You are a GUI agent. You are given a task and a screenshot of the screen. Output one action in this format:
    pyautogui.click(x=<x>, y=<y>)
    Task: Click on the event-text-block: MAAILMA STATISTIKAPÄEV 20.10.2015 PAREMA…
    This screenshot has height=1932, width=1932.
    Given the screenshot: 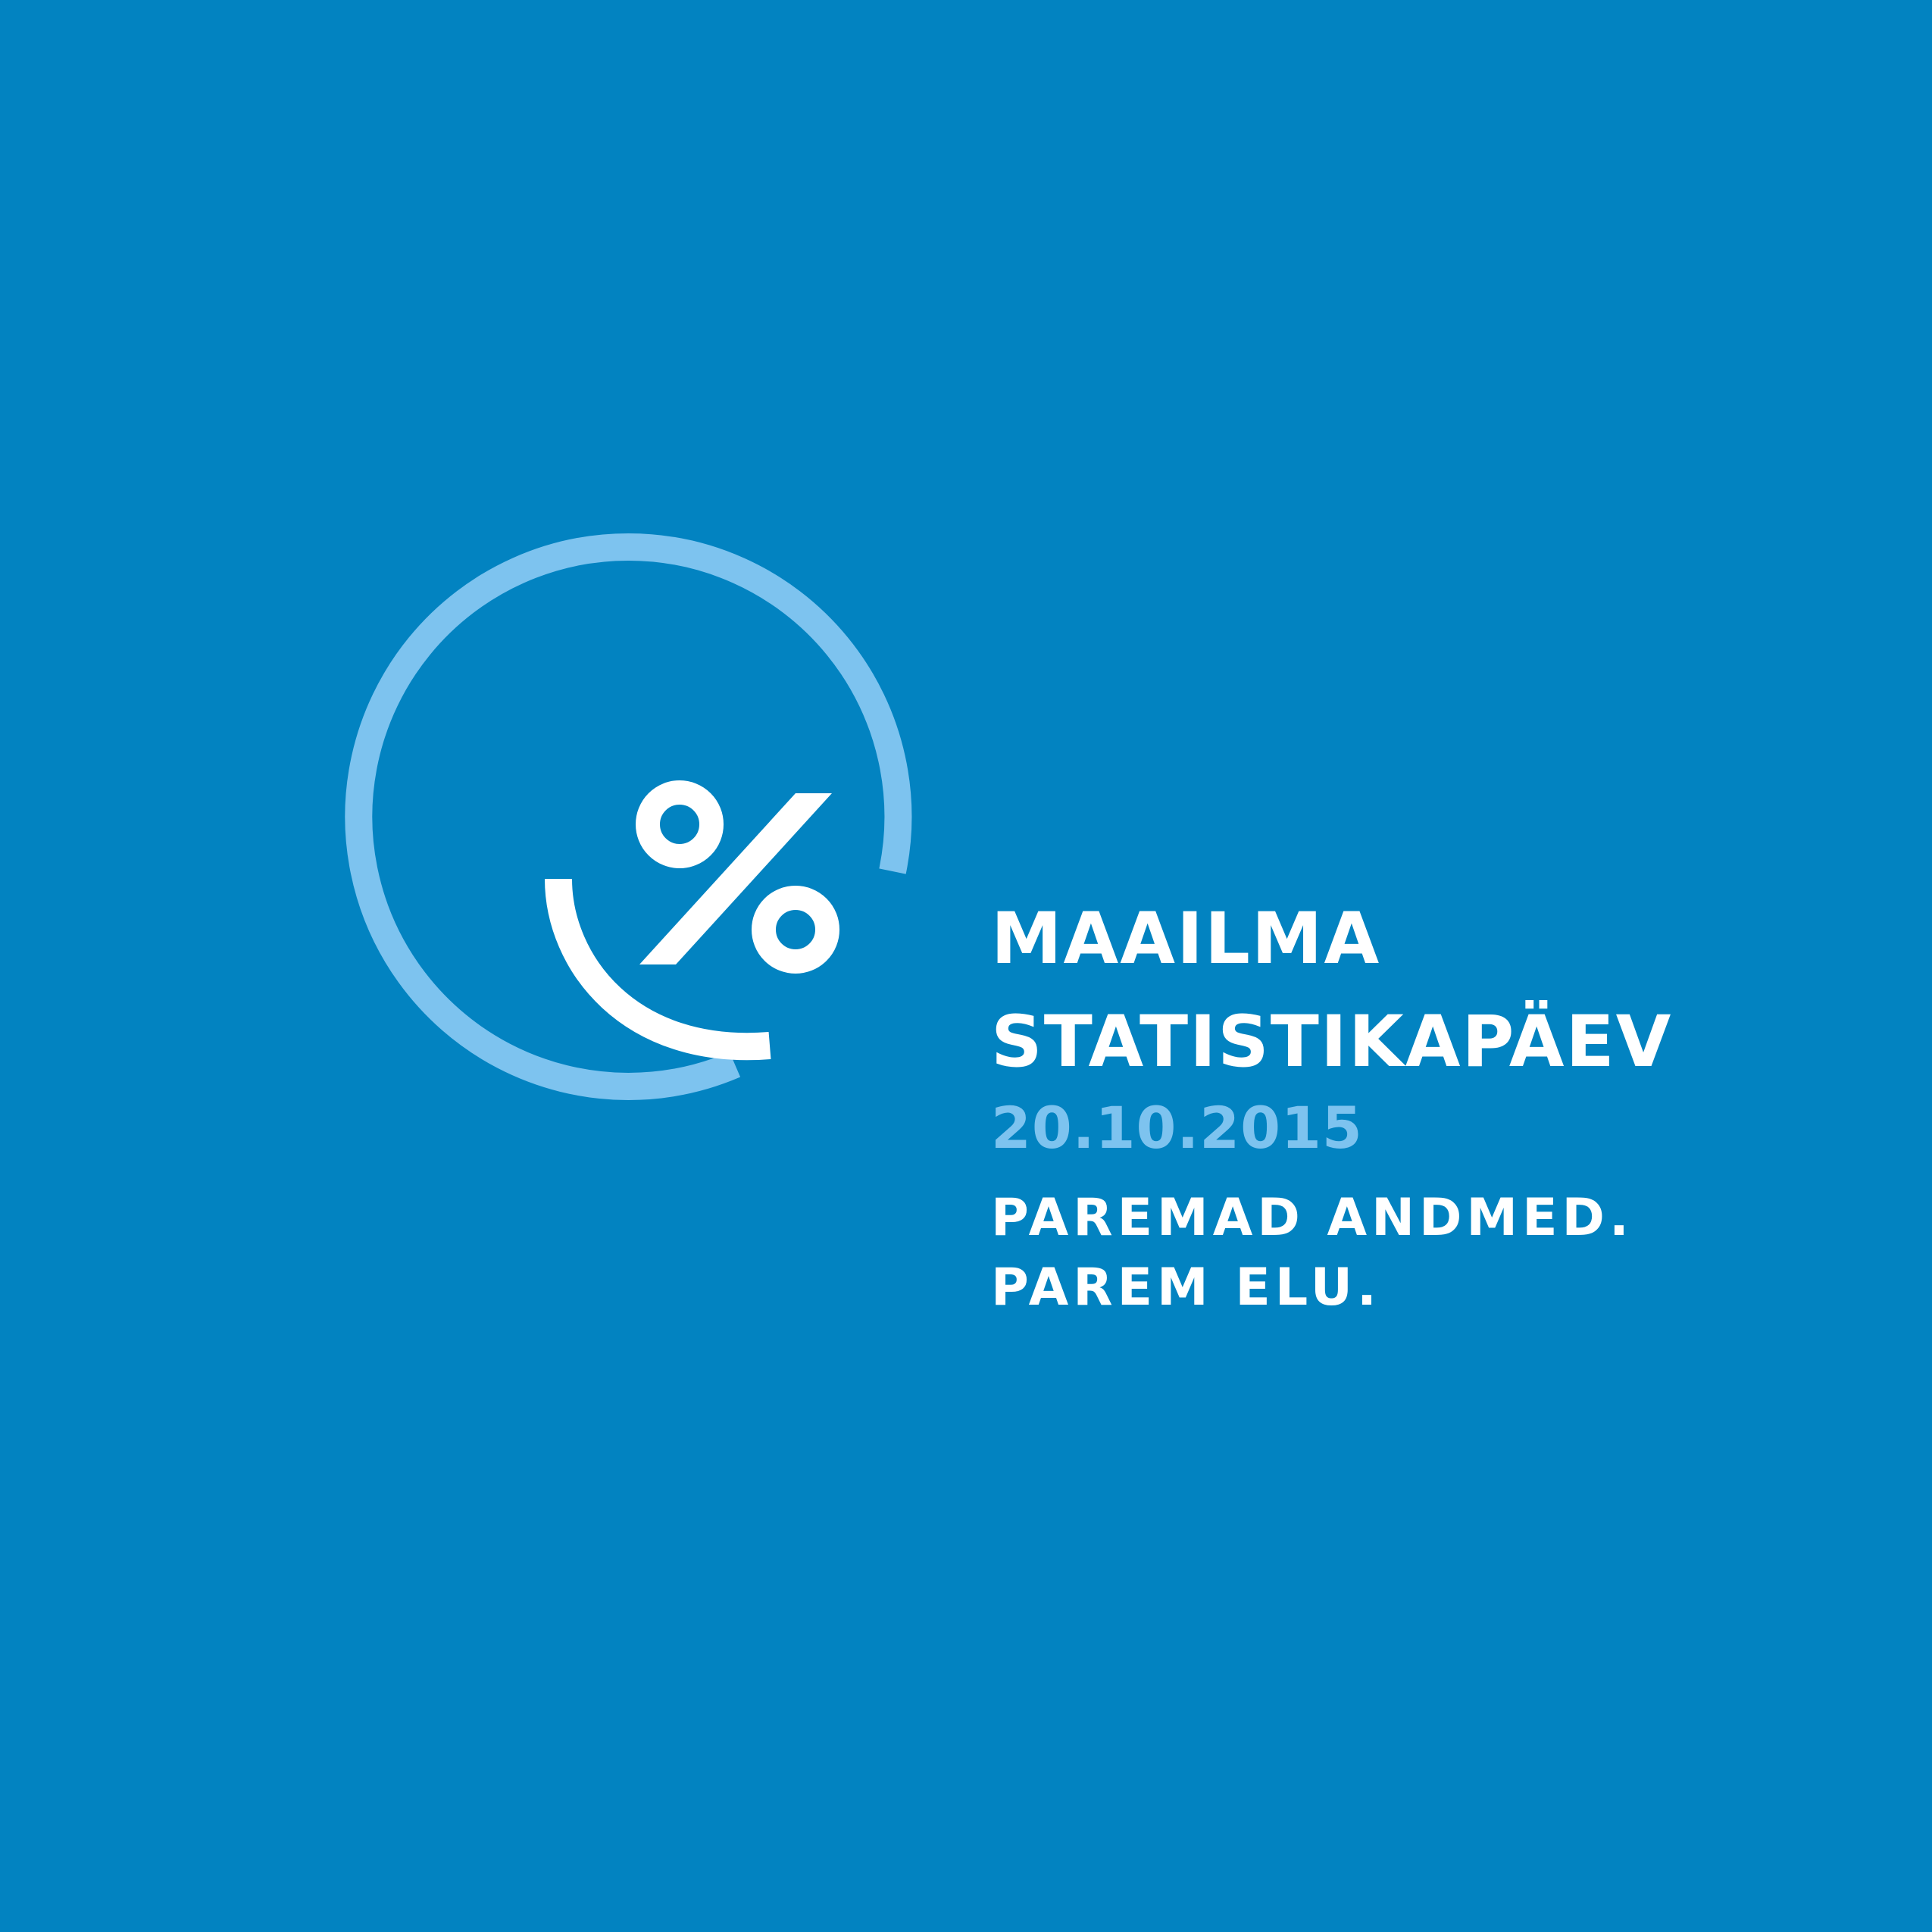 What is the action you would take?
    pyautogui.click(x=1407, y=1105)
    